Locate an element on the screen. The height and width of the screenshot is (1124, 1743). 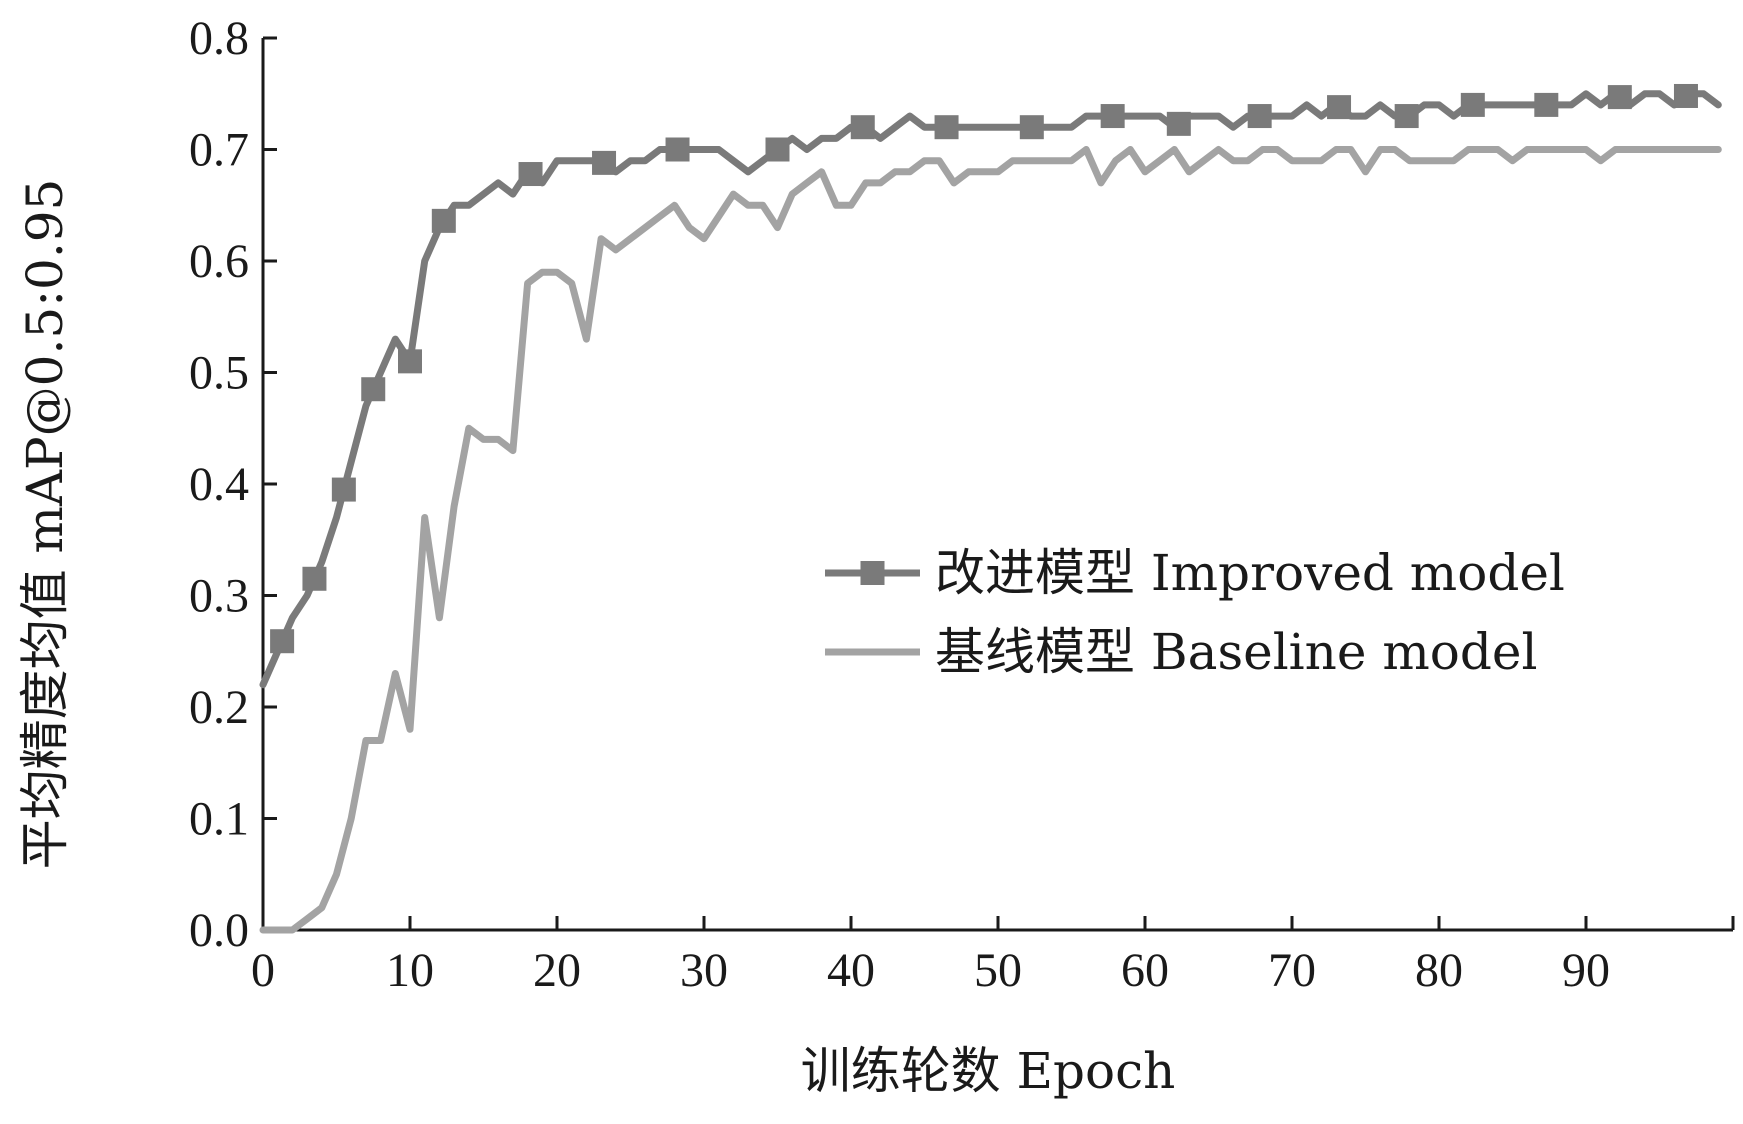
y-axis-title: 平均精度均值 mAP@0.5:0.95 is located at coordinates (45, 524).